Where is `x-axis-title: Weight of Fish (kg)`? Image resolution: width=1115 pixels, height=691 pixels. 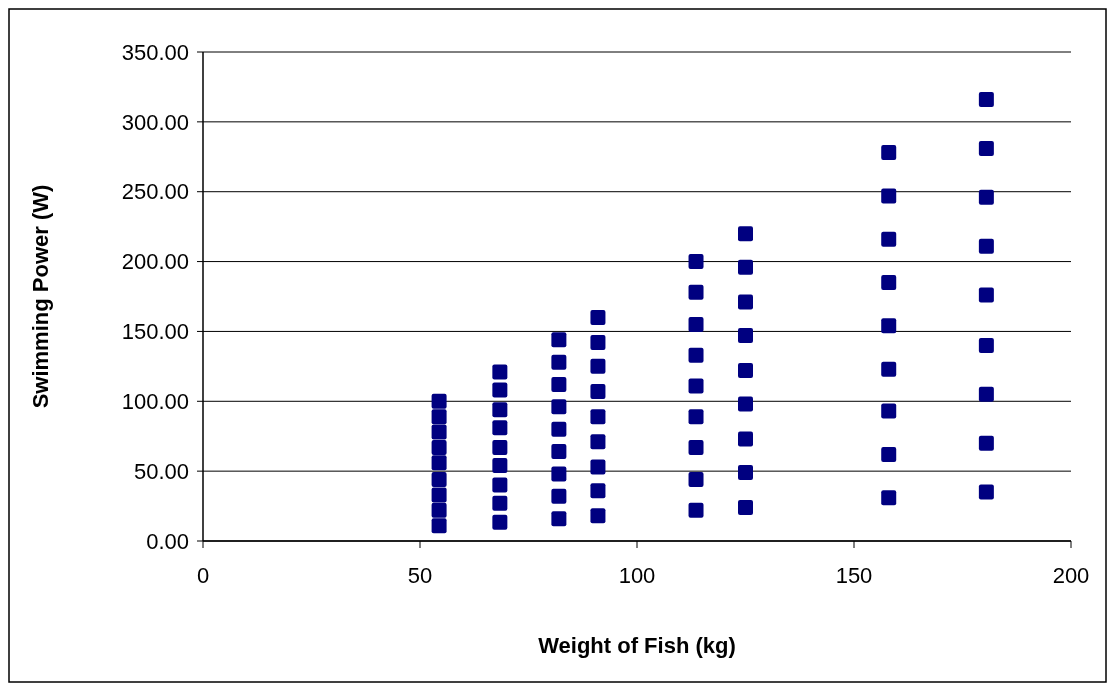 x-axis-title: Weight of Fish (kg) is located at coordinates (637, 645).